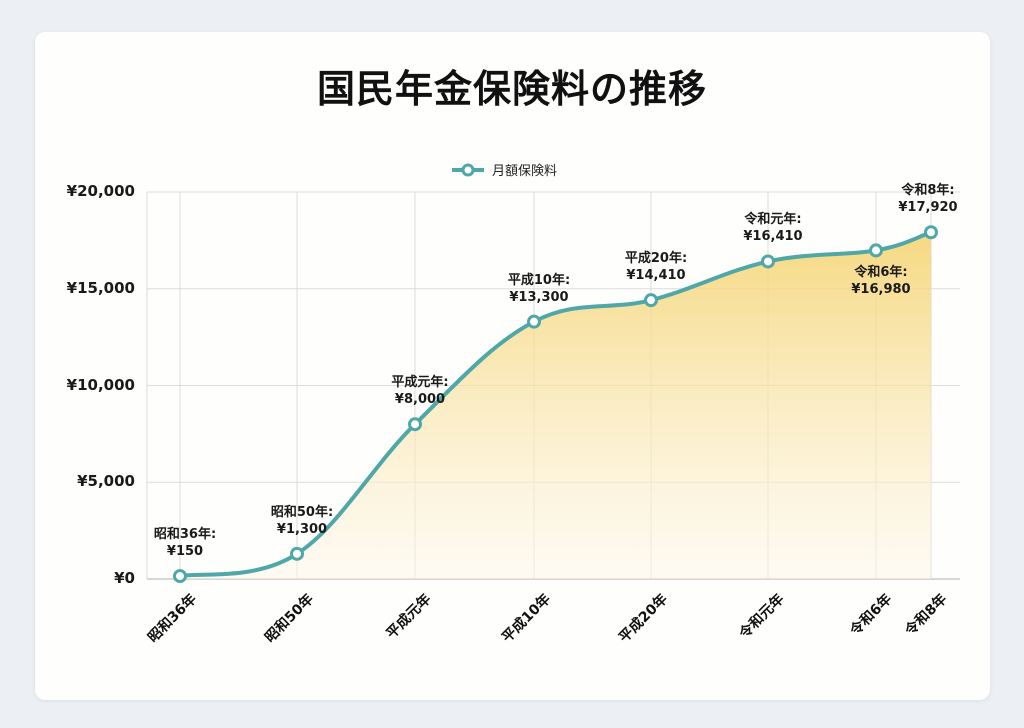 Image resolution: width=1024 pixels, height=728 pixels. Describe the element at coordinates (539, 297) in the screenshot. I see `data-label-value: ¥13,300` at that location.